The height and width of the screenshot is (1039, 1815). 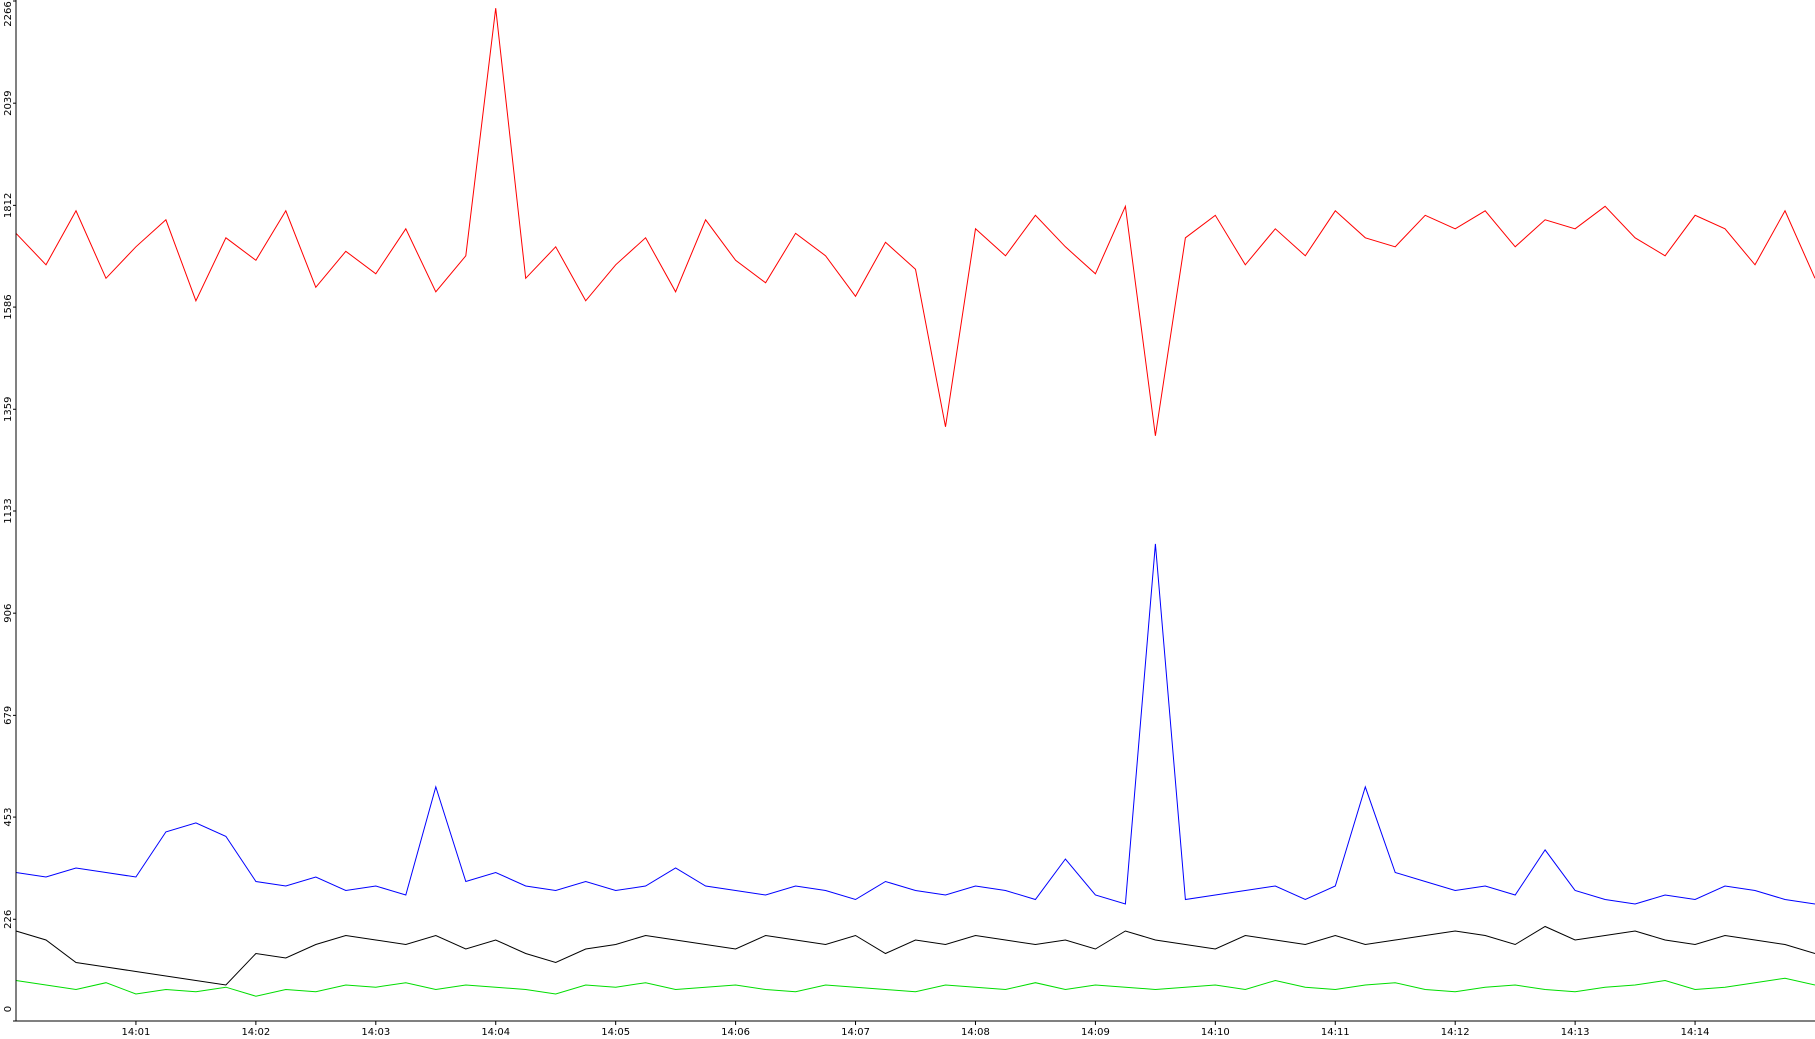 I want to click on y-tick-label: 906, so click(x=8, y=613).